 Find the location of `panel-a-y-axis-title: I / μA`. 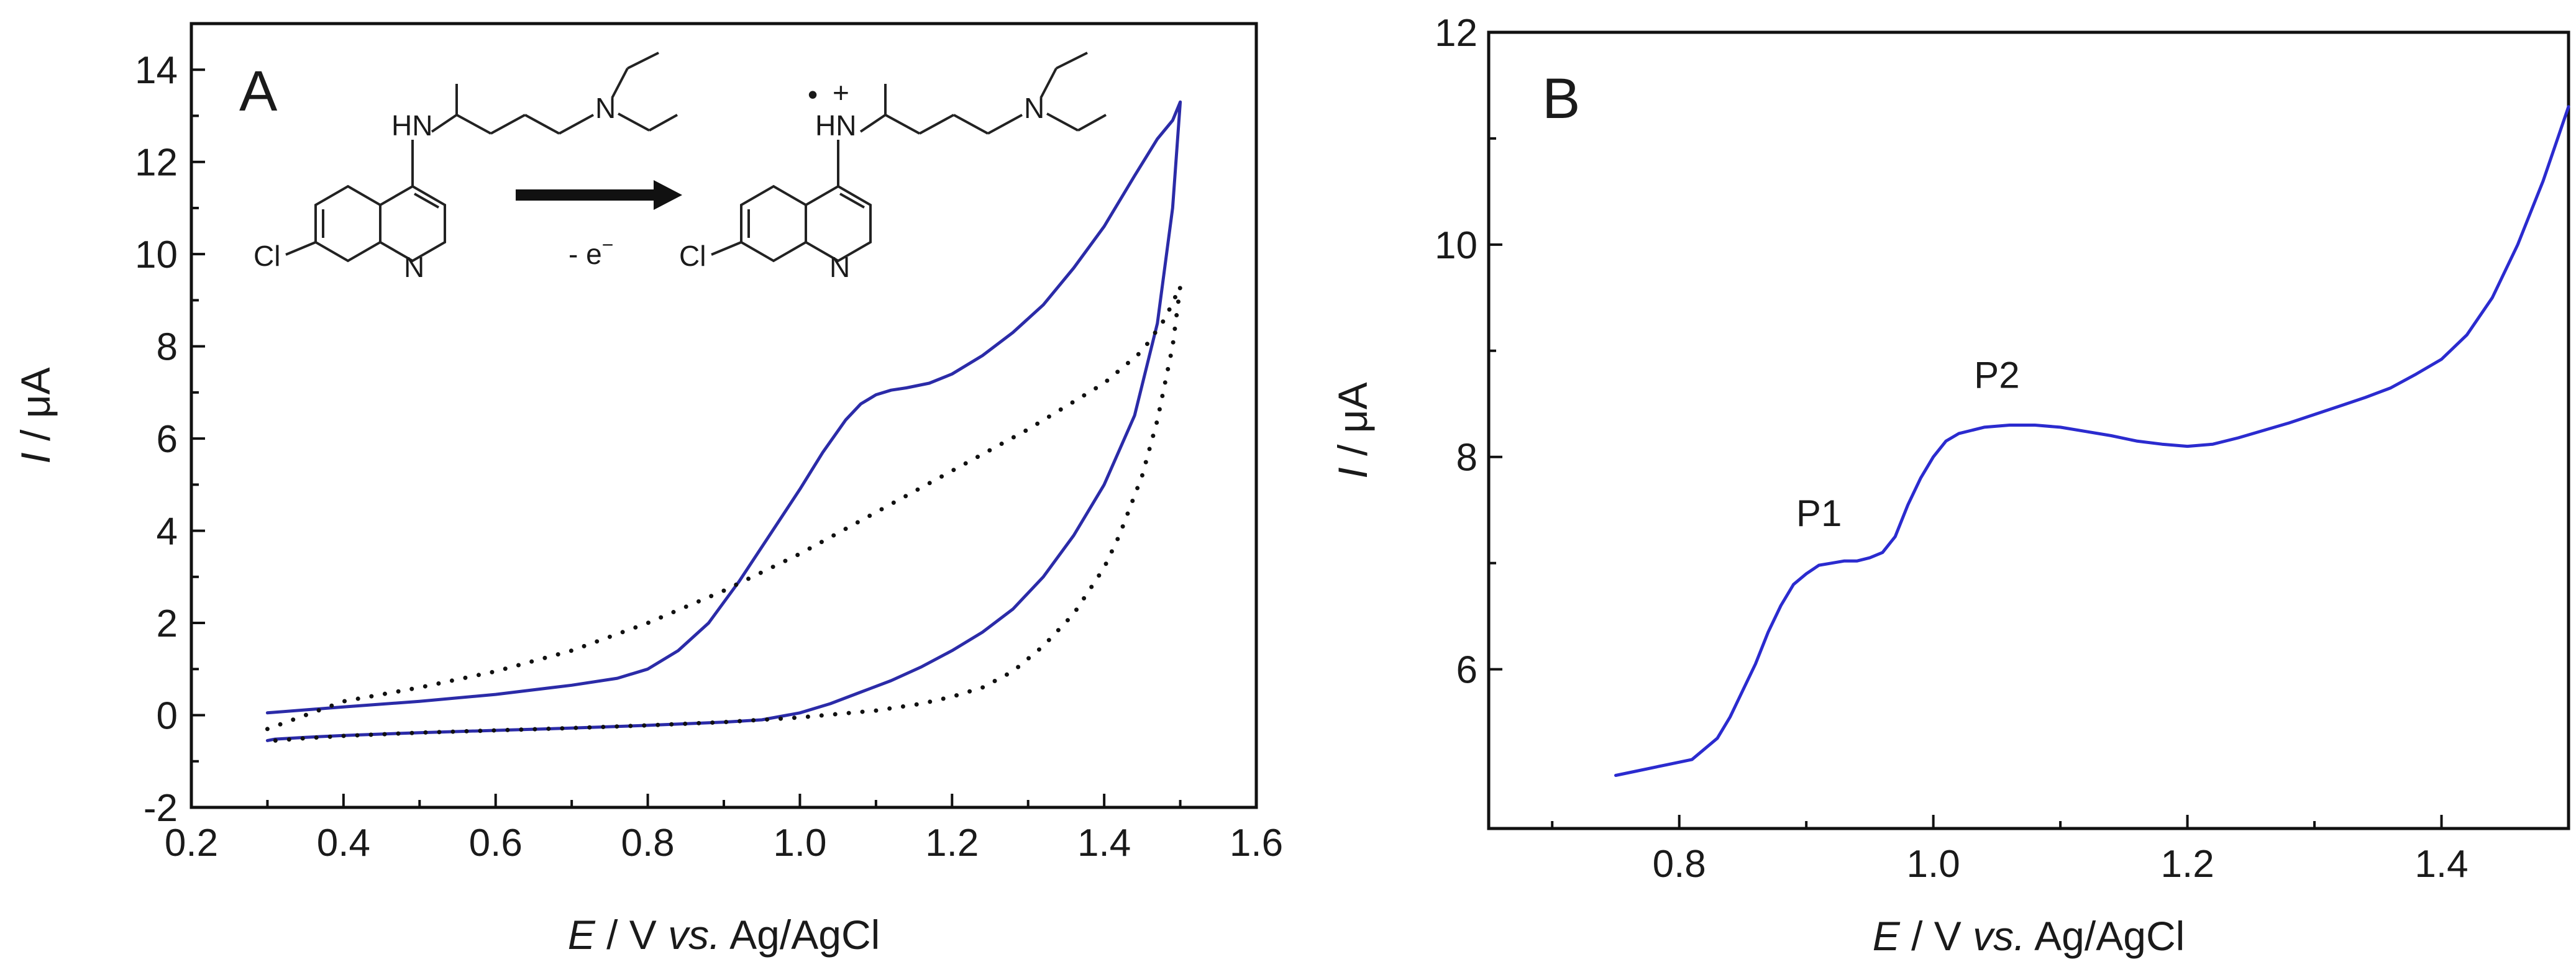

panel-a-y-axis-title: I / μA is located at coordinates (35, 415).